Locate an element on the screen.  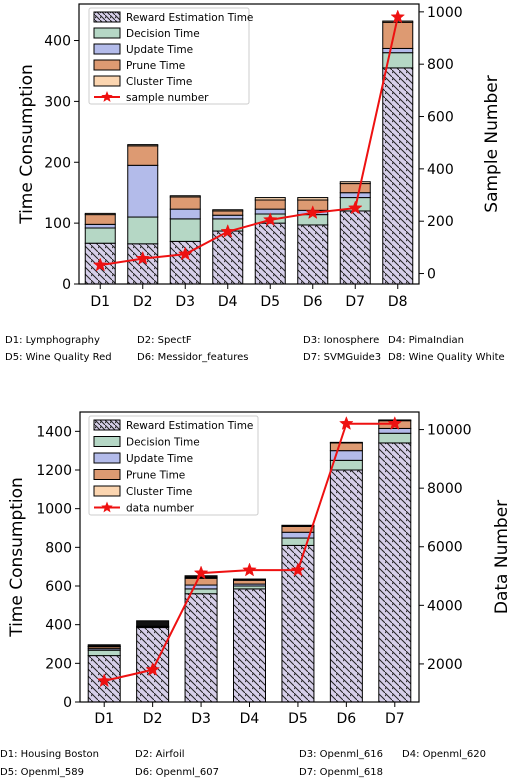
y-axis-label: Time Consumption is located at coordinates (17, 557).